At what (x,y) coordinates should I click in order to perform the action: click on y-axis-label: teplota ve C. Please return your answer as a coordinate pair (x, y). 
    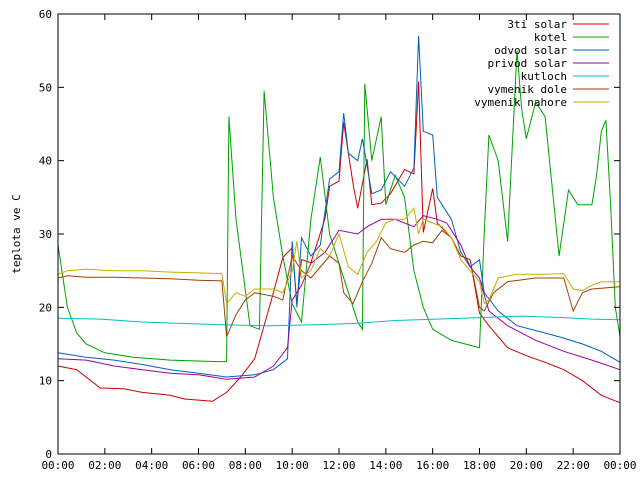
    Looking at the image, I should click on (16, 233).